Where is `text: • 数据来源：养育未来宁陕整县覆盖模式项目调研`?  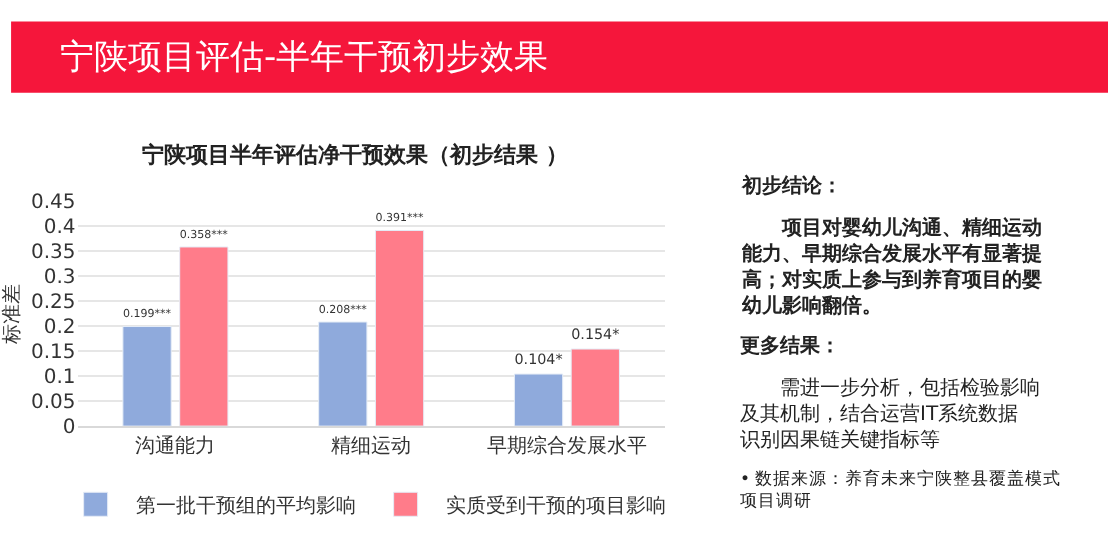
text: • 数据来源：养育未来宁陕整县覆盖模式项目调研 is located at coordinates (901, 490).